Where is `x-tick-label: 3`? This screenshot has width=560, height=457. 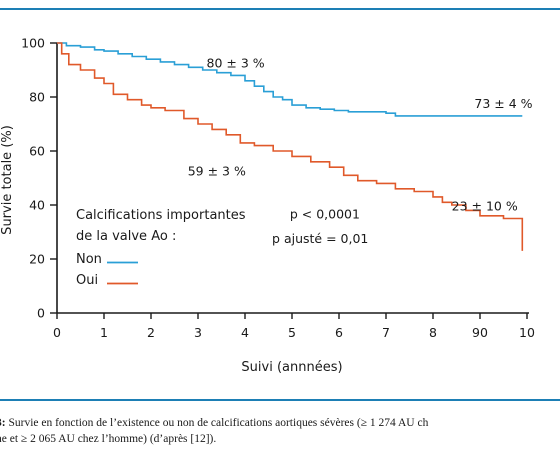 x-tick-label: 3 is located at coordinates (198, 332).